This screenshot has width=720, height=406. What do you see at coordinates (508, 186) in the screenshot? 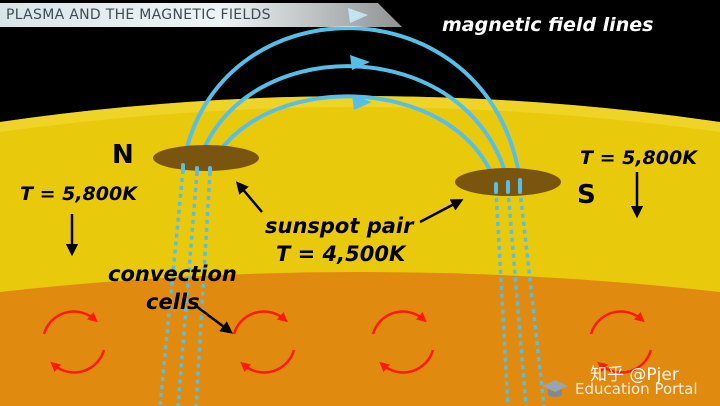
I see `footpoint-south` at bounding box center [508, 186].